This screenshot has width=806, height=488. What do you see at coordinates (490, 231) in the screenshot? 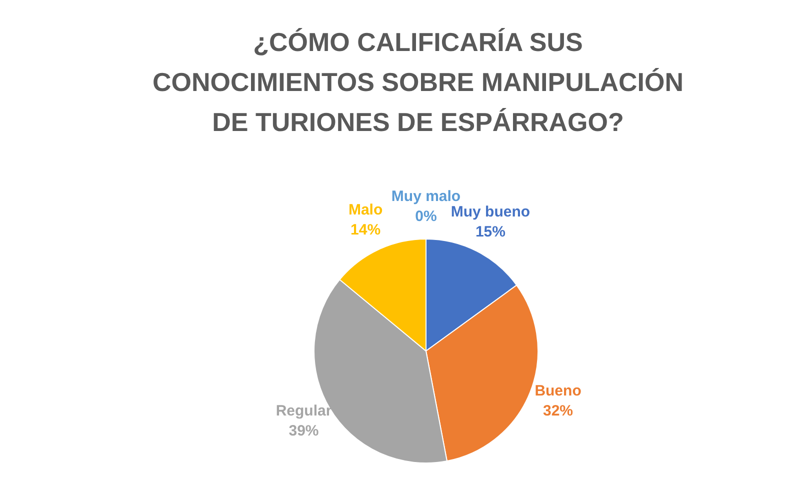
I see `data-label: 15%` at bounding box center [490, 231].